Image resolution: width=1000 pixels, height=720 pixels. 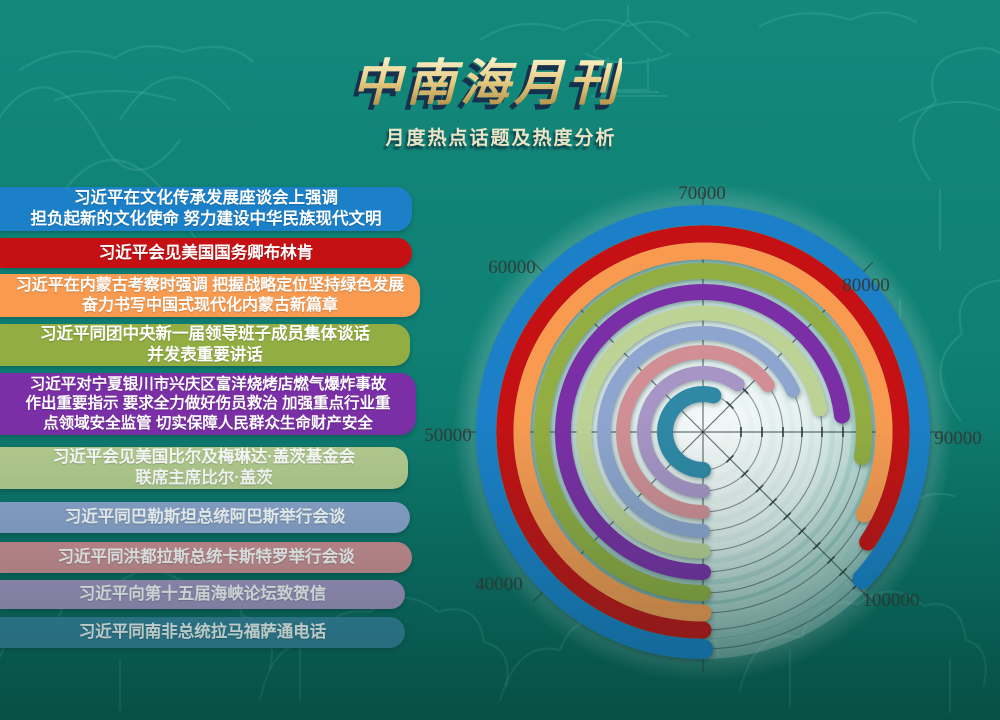 What do you see at coordinates (891, 600) in the screenshot?
I see `axis-tick-label: 100000` at bounding box center [891, 600].